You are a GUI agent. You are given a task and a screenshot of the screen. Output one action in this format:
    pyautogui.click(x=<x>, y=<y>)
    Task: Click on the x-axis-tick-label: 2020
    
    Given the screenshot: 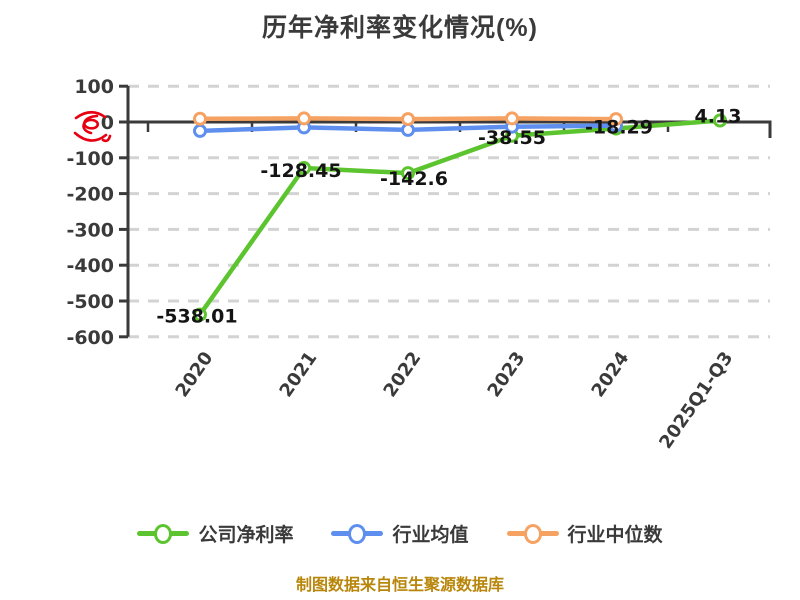 What is the action you would take?
    pyautogui.click(x=195, y=374)
    